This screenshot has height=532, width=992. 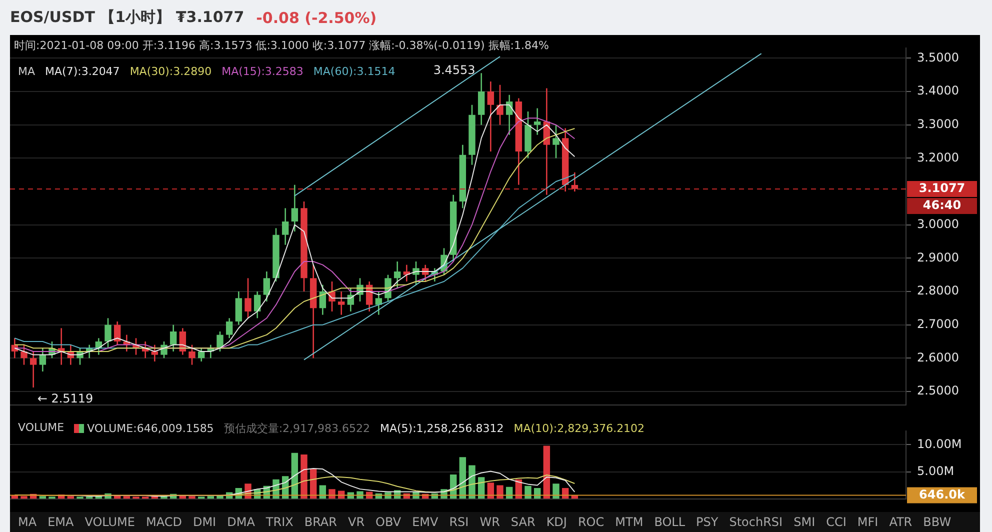 What do you see at coordinates (490, 522) in the screenshot?
I see `text: WR` at bounding box center [490, 522].